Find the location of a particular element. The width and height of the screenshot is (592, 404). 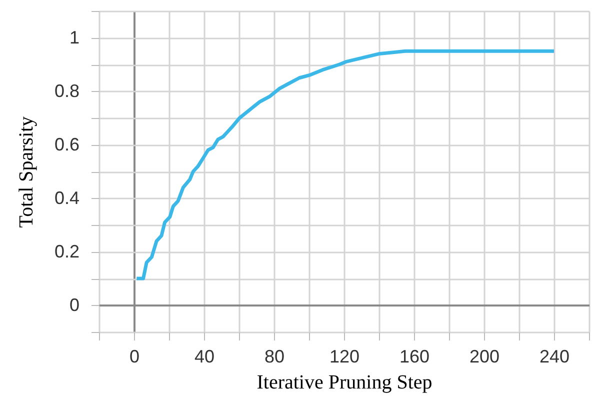

x-tick-label: 0 is located at coordinates (134, 356).